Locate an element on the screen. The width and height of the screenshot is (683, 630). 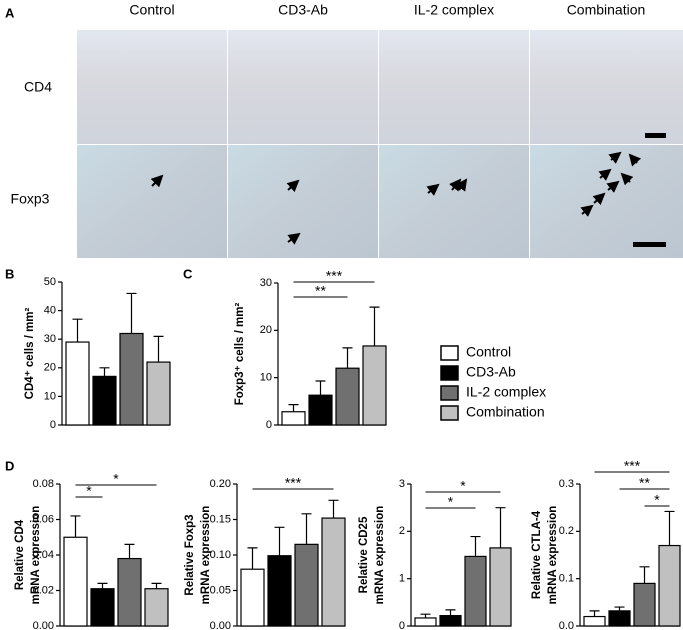
y-tick-label: 0.10 is located at coordinates (220, 555).